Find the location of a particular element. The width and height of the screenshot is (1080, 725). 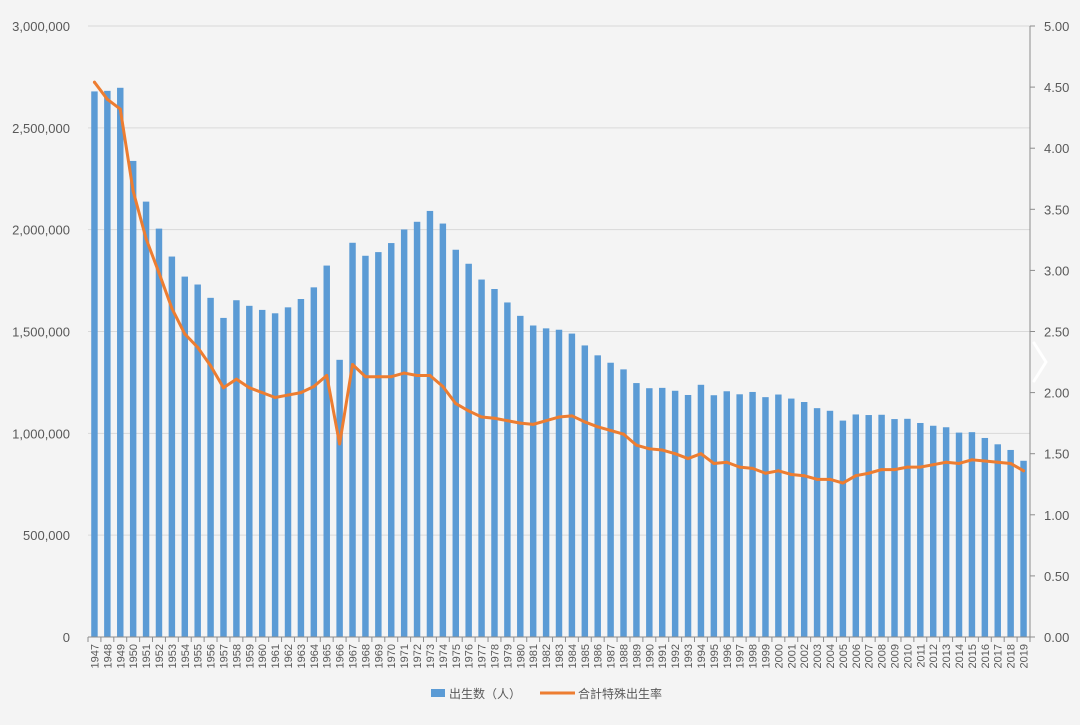

right-tick-label-8: 4.00 is located at coordinates (1056, 148).